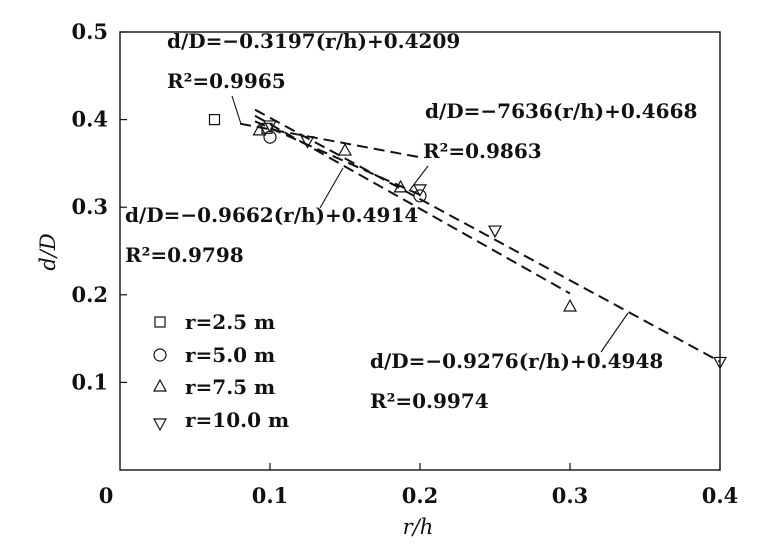 The height and width of the screenshot is (552, 781). I want to click on data-point-square, so click(214, 119).